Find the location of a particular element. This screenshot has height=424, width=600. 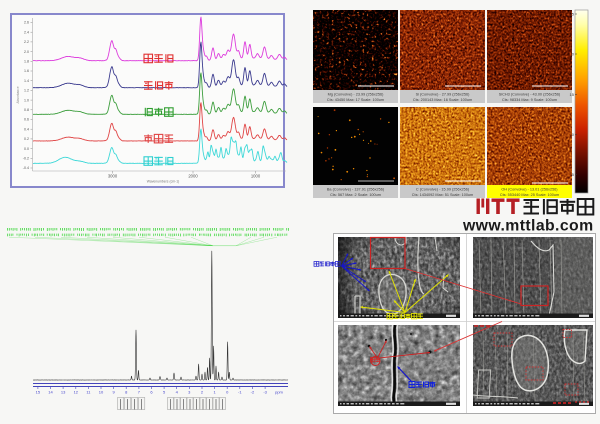

svg-text: 0.2 is located at coordinates (26, 139).